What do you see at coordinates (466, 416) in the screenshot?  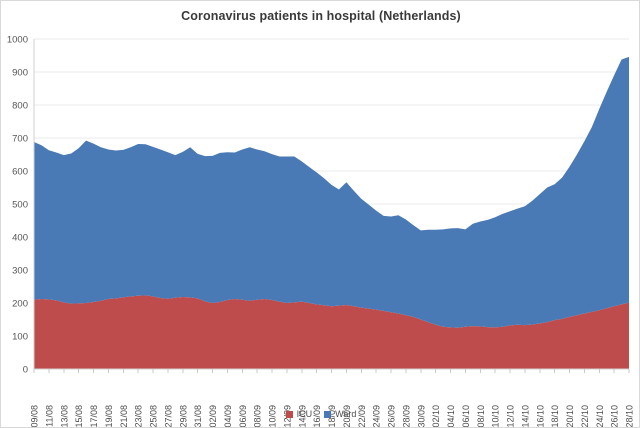 I see `x-axis-tick-label: 06/10` at bounding box center [466, 416].